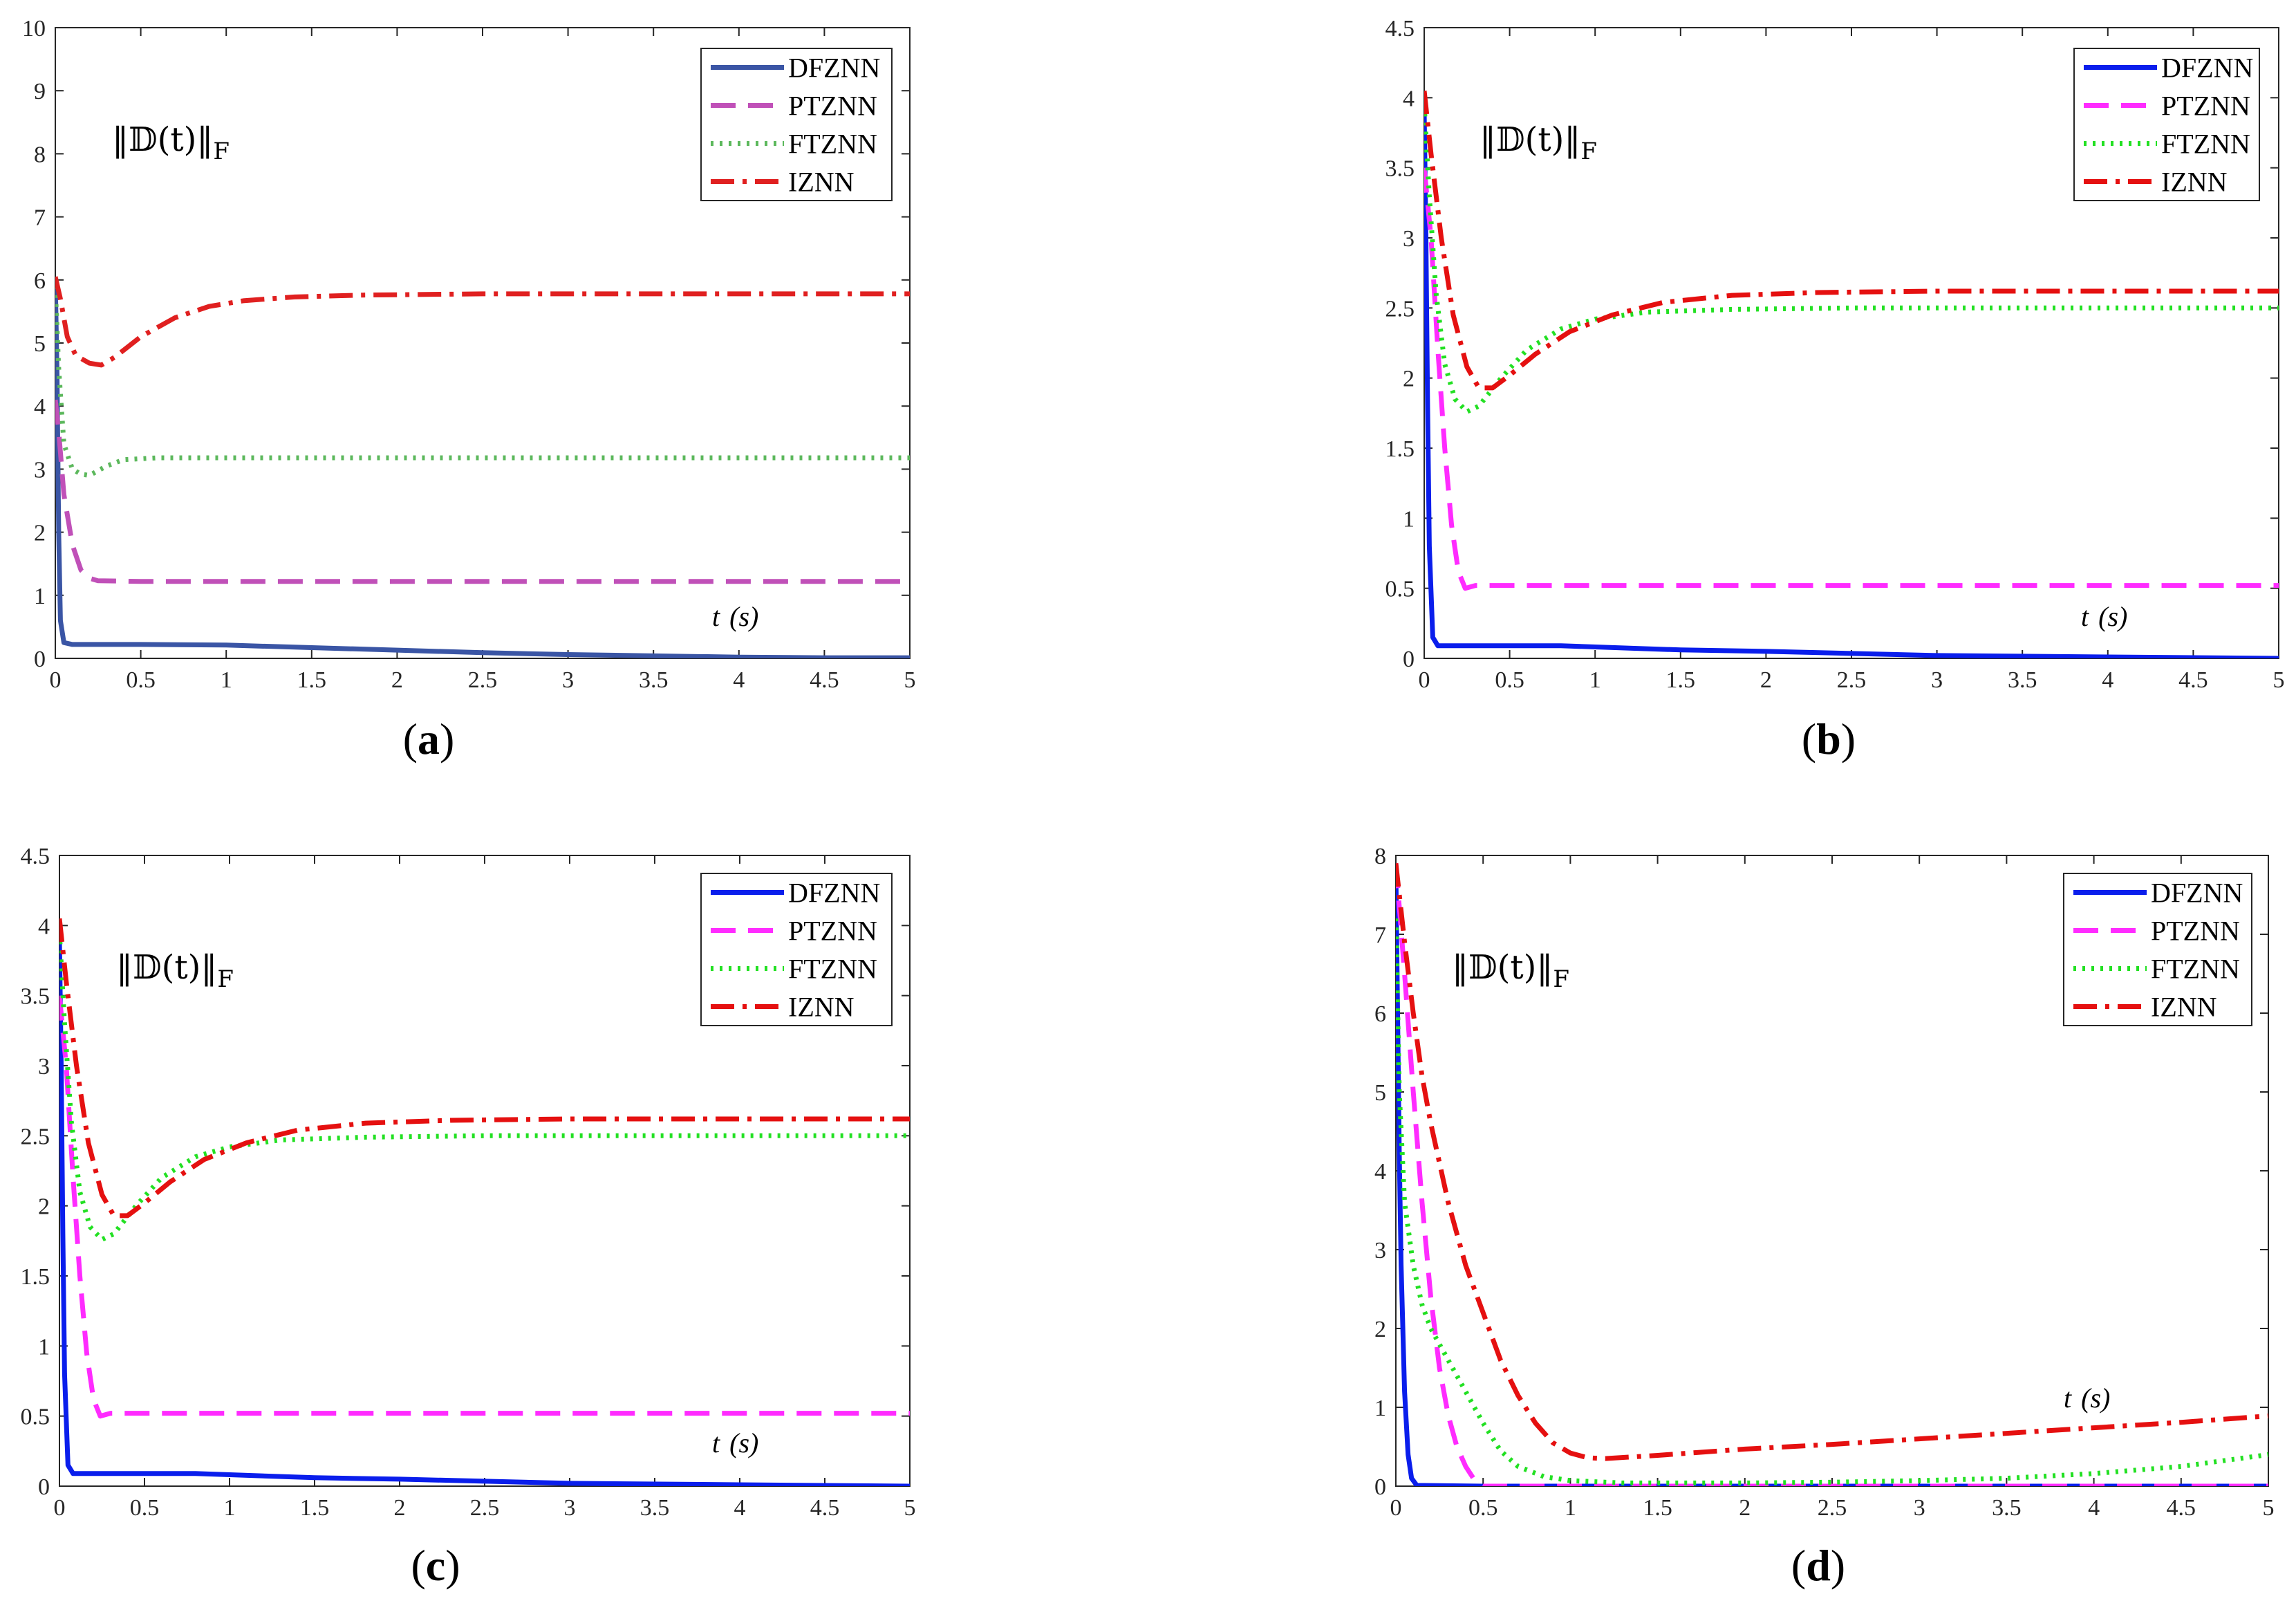 The width and height of the screenshot is (2296, 1621). What do you see at coordinates (1400, 169) in the screenshot?
I see `y-tick-label: 3.5` at bounding box center [1400, 169].